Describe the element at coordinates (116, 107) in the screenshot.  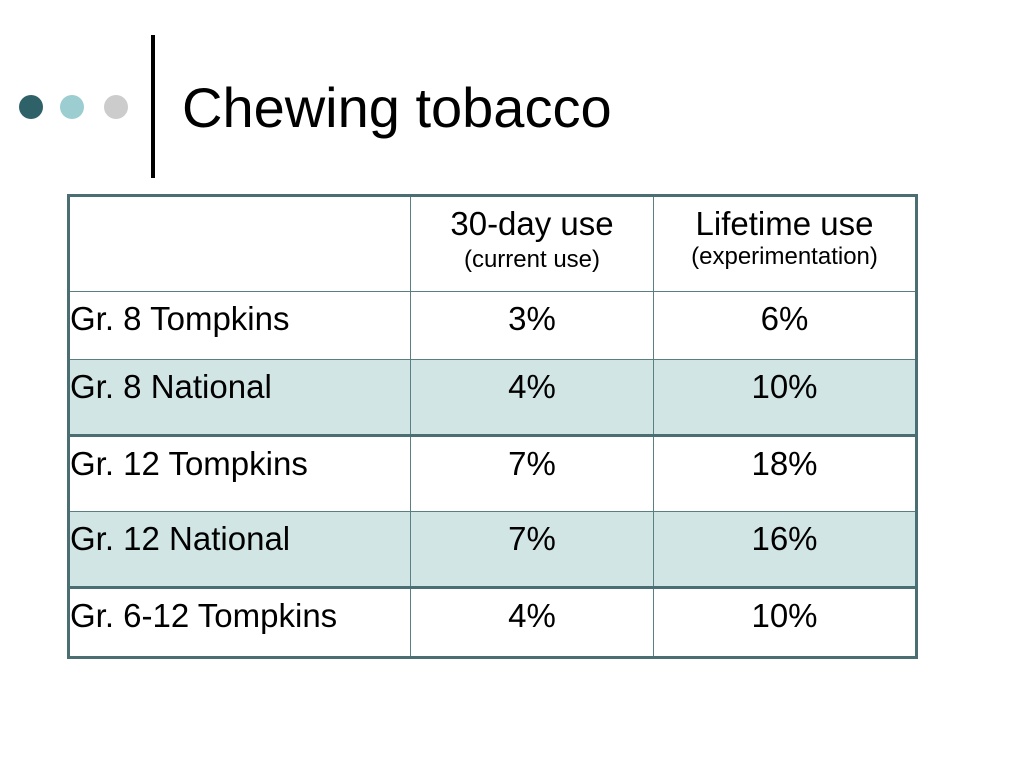
I see `bullet-dot-gray-icon` at that location.